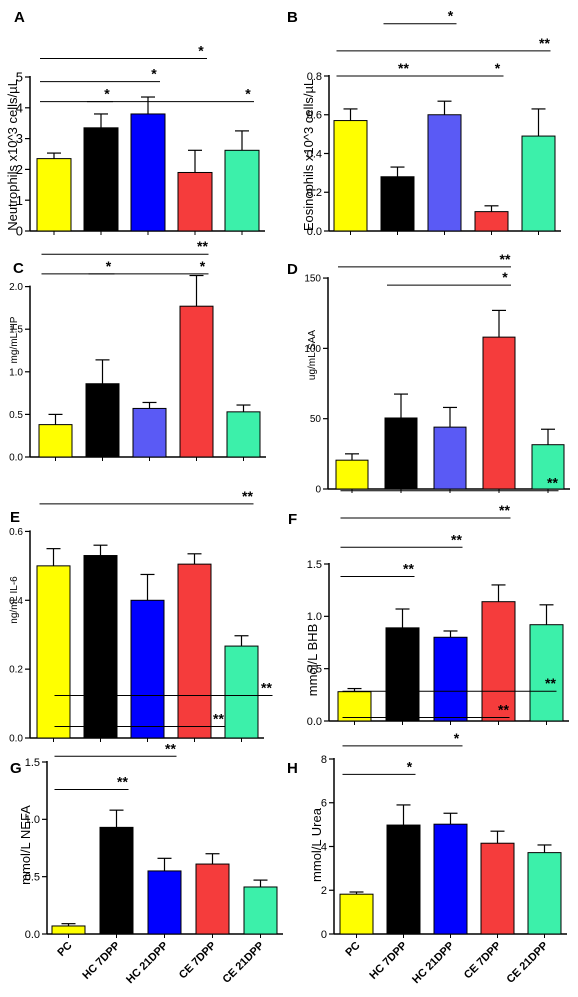  I want to click on y-axis-label: mmol/L Urea, so click(316, 844).